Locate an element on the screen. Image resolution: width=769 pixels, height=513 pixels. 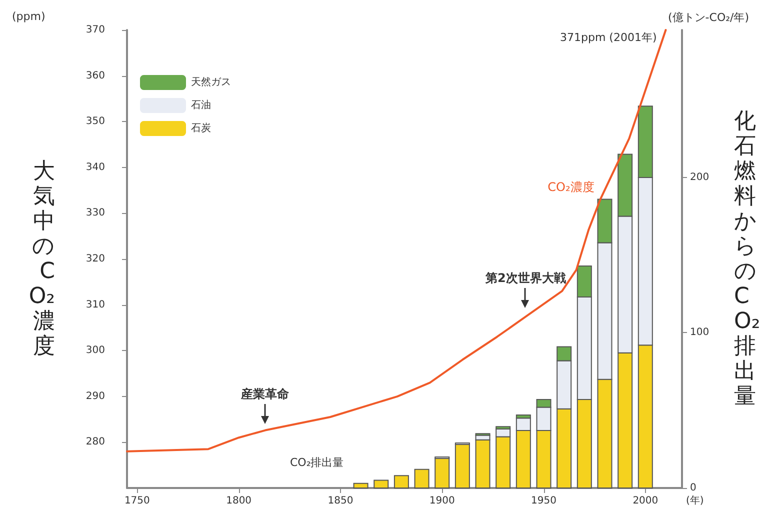
x-tick-label: 2000 is located at coordinates (645, 501).